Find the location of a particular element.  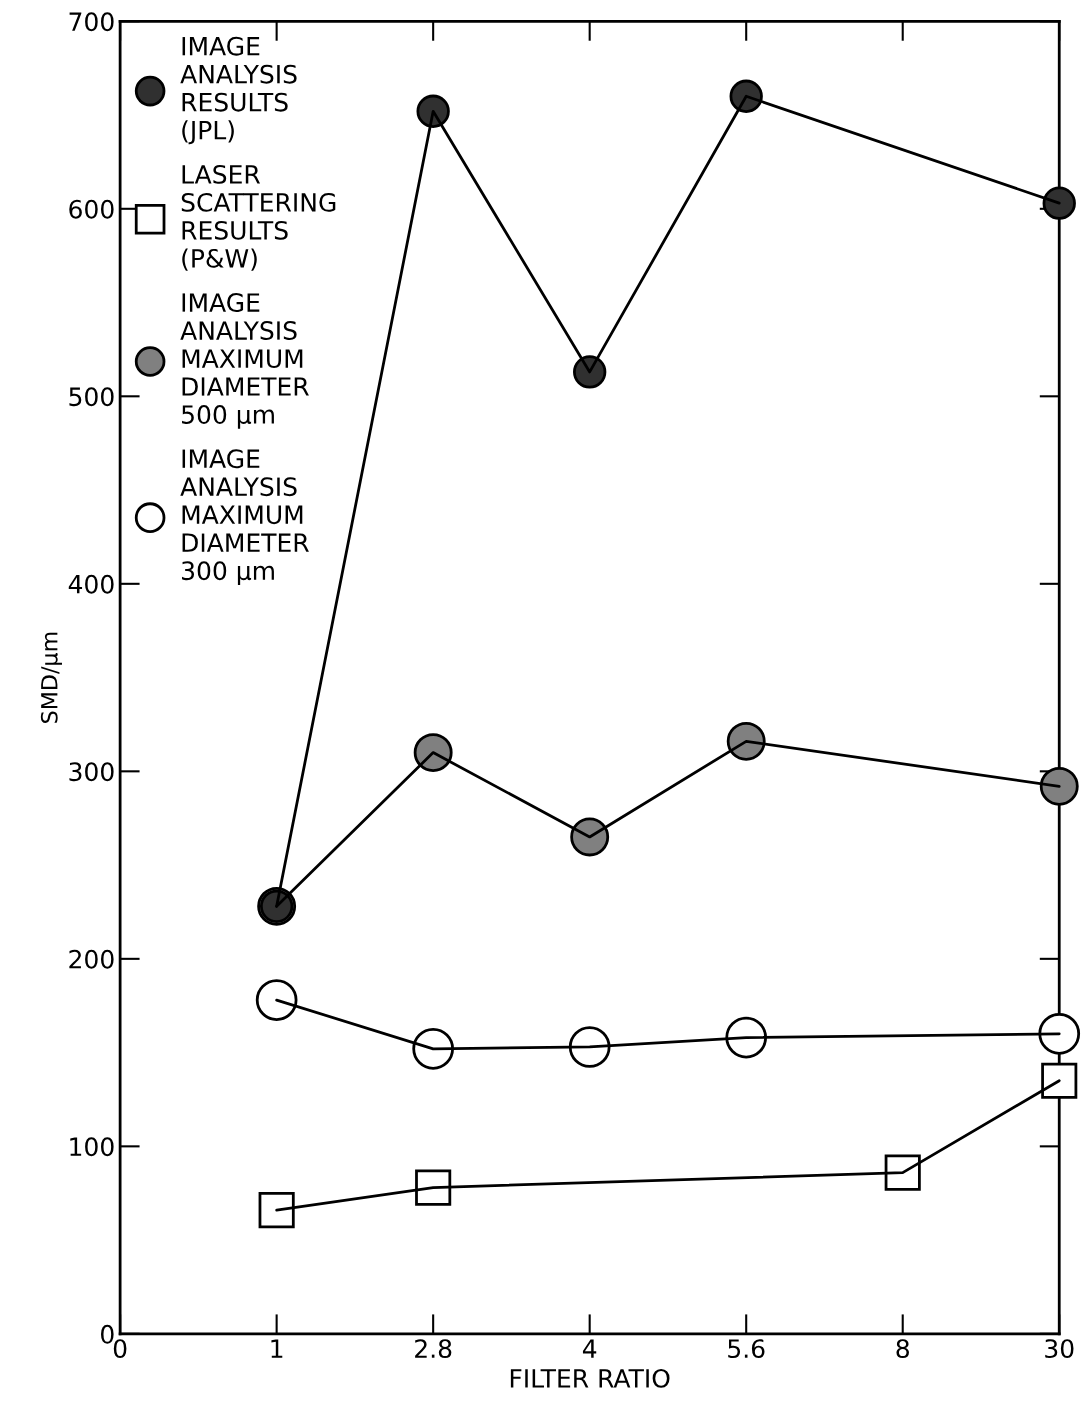

y-tick-label: 600 is located at coordinates (91, 209).